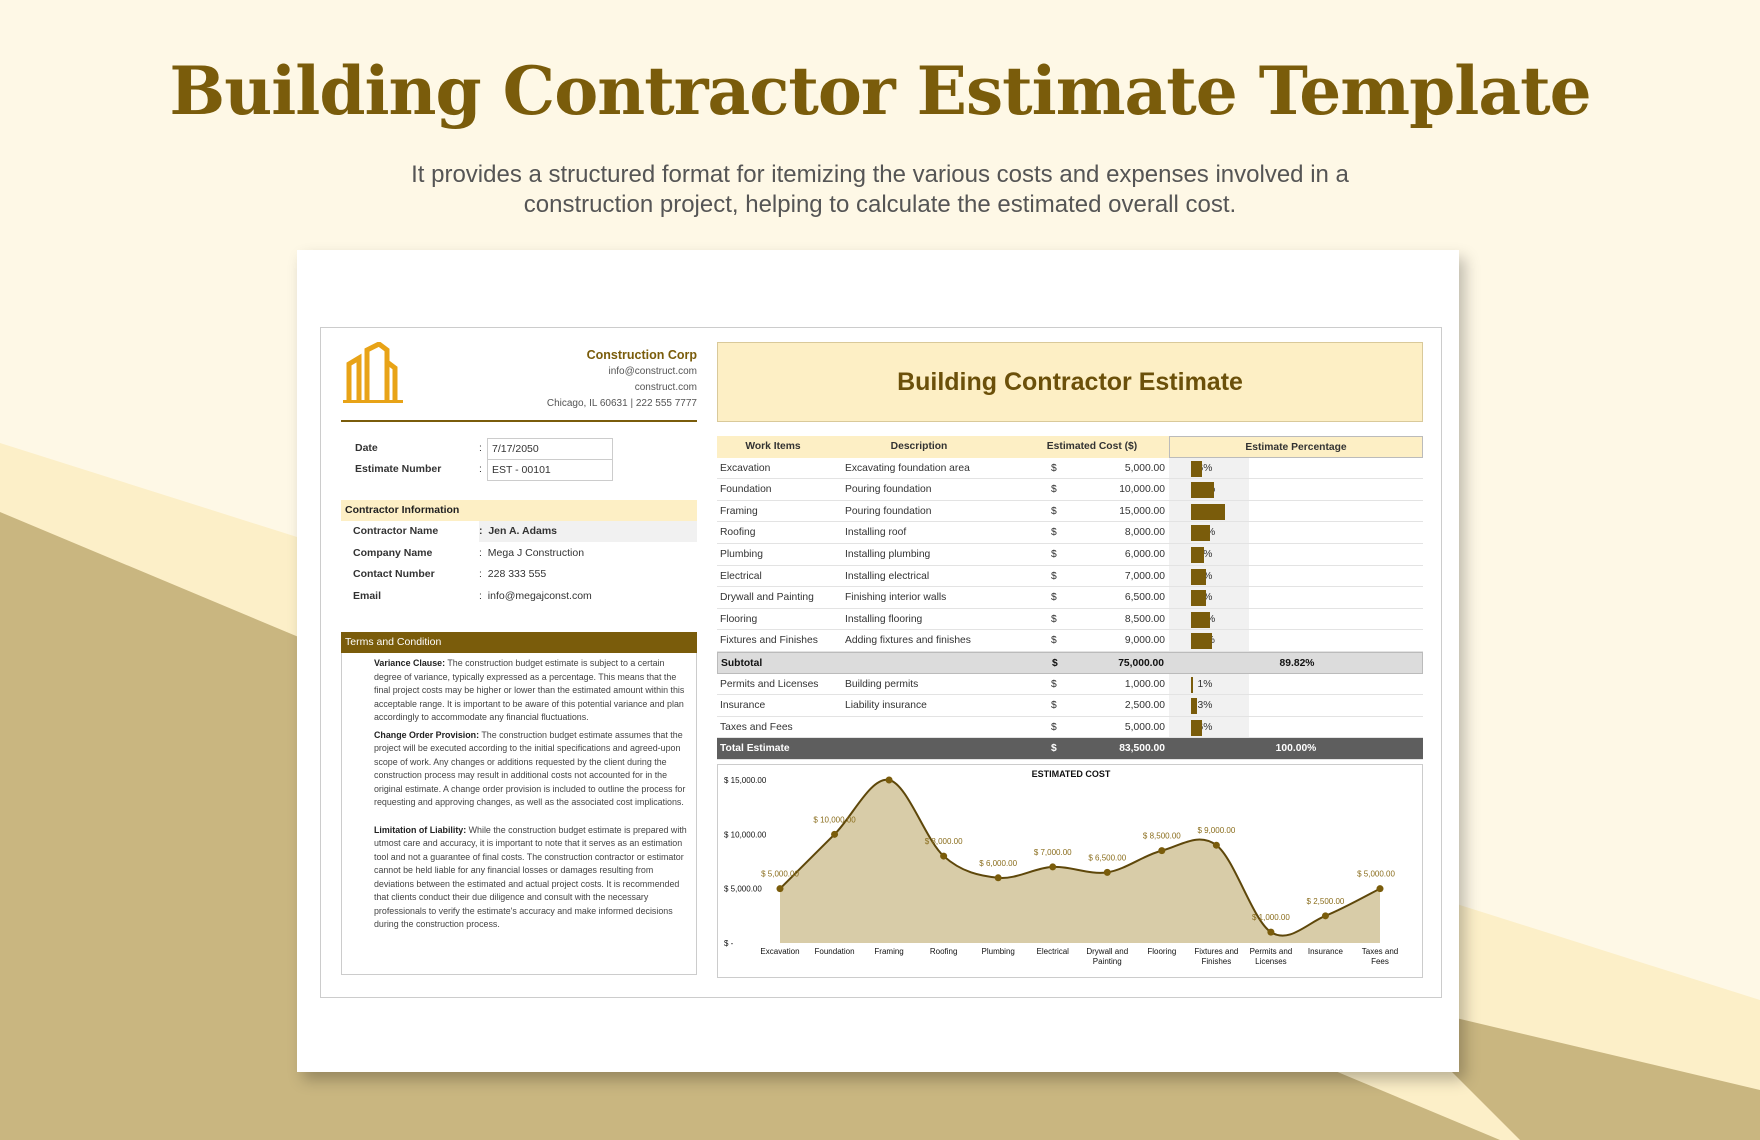  Describe the element at coordinates (393, 552) in the screenshot. I see `field-label: Company Name` at that location.